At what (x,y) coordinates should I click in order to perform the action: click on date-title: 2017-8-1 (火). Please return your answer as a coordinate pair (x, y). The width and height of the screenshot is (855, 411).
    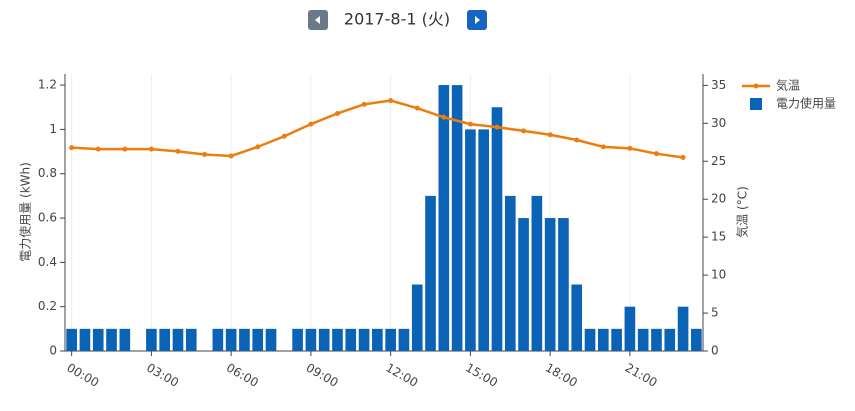
    Looking at the image, I should click on (397, 19).